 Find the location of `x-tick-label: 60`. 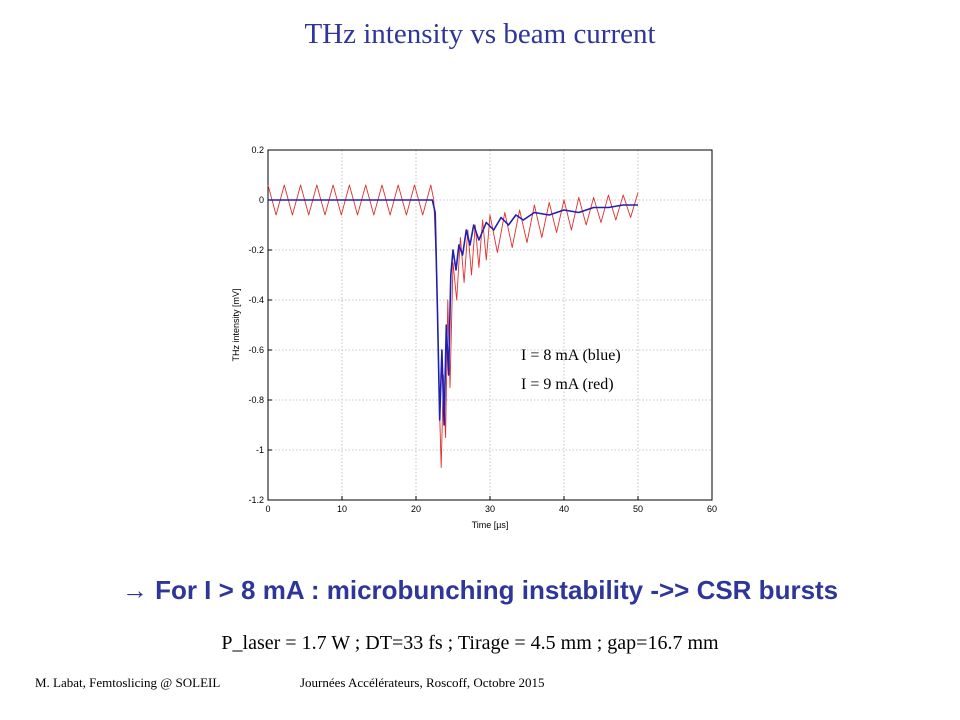

x-tick-label: 60 is located at coordinates (712, 509).